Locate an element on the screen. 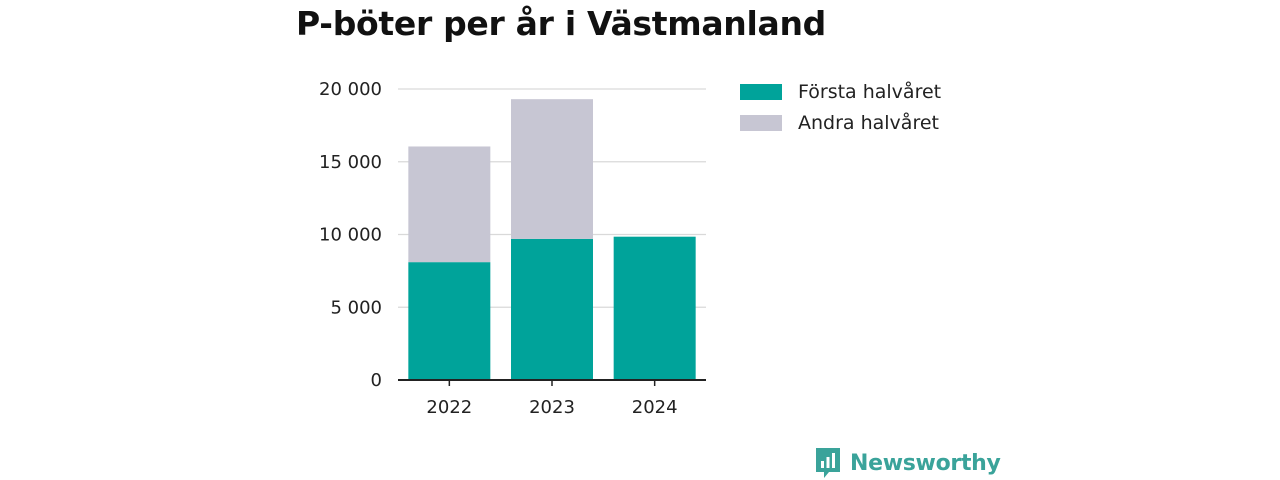 This screenshot has width=1280, height=480. bars is located at coordinates (552, 239).